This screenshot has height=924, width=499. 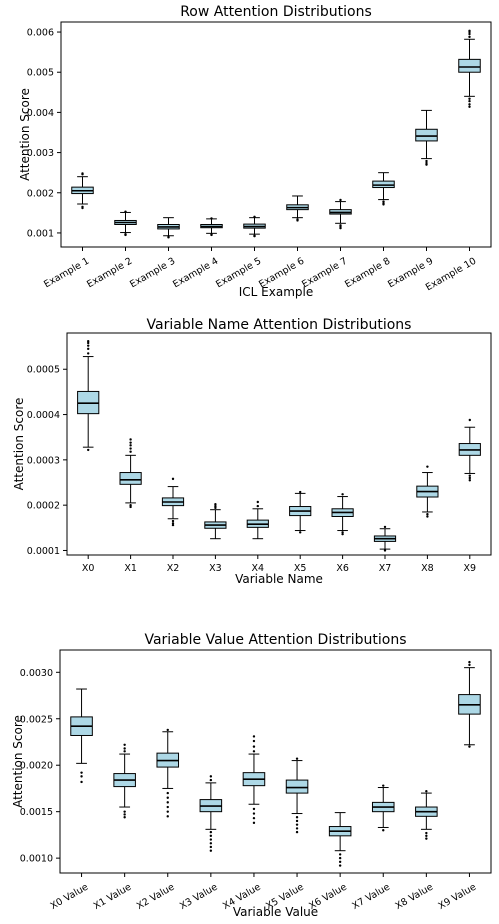 I want to click on box-x7, so click(x=385, y=538).